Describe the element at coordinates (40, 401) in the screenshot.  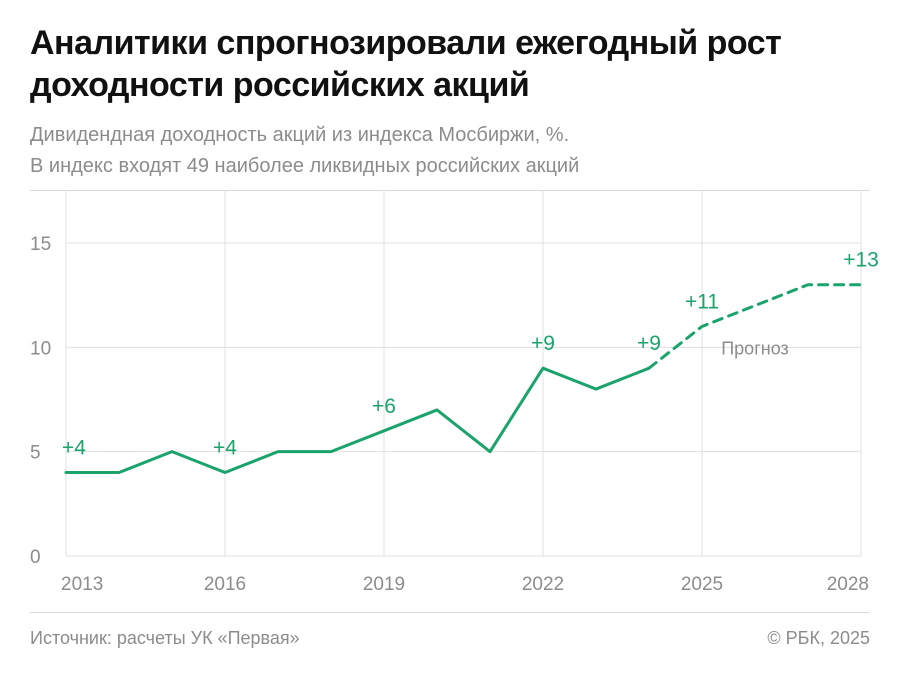
I see `y-axis-ticks: 0 5 10 15` at that location.